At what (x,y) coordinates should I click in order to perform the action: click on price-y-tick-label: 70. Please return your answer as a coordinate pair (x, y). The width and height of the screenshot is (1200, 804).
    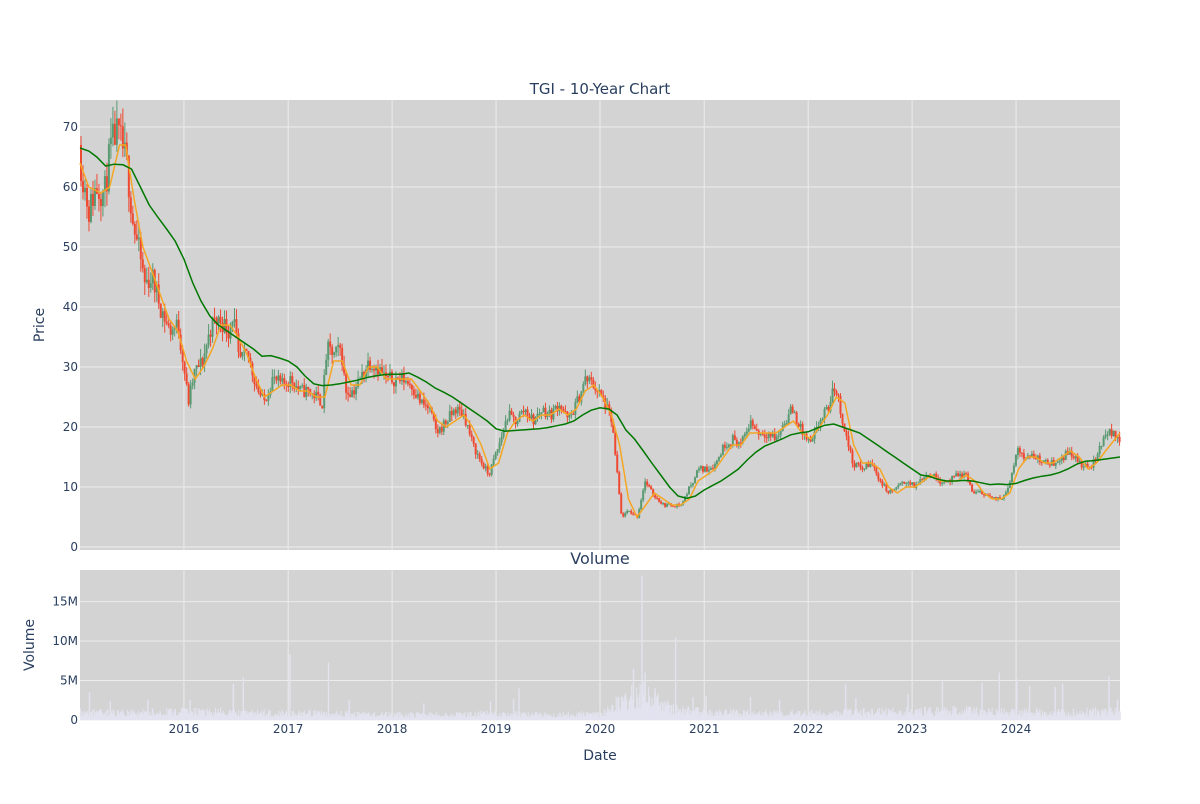
    Looking at the image, I should click on (70, 127).